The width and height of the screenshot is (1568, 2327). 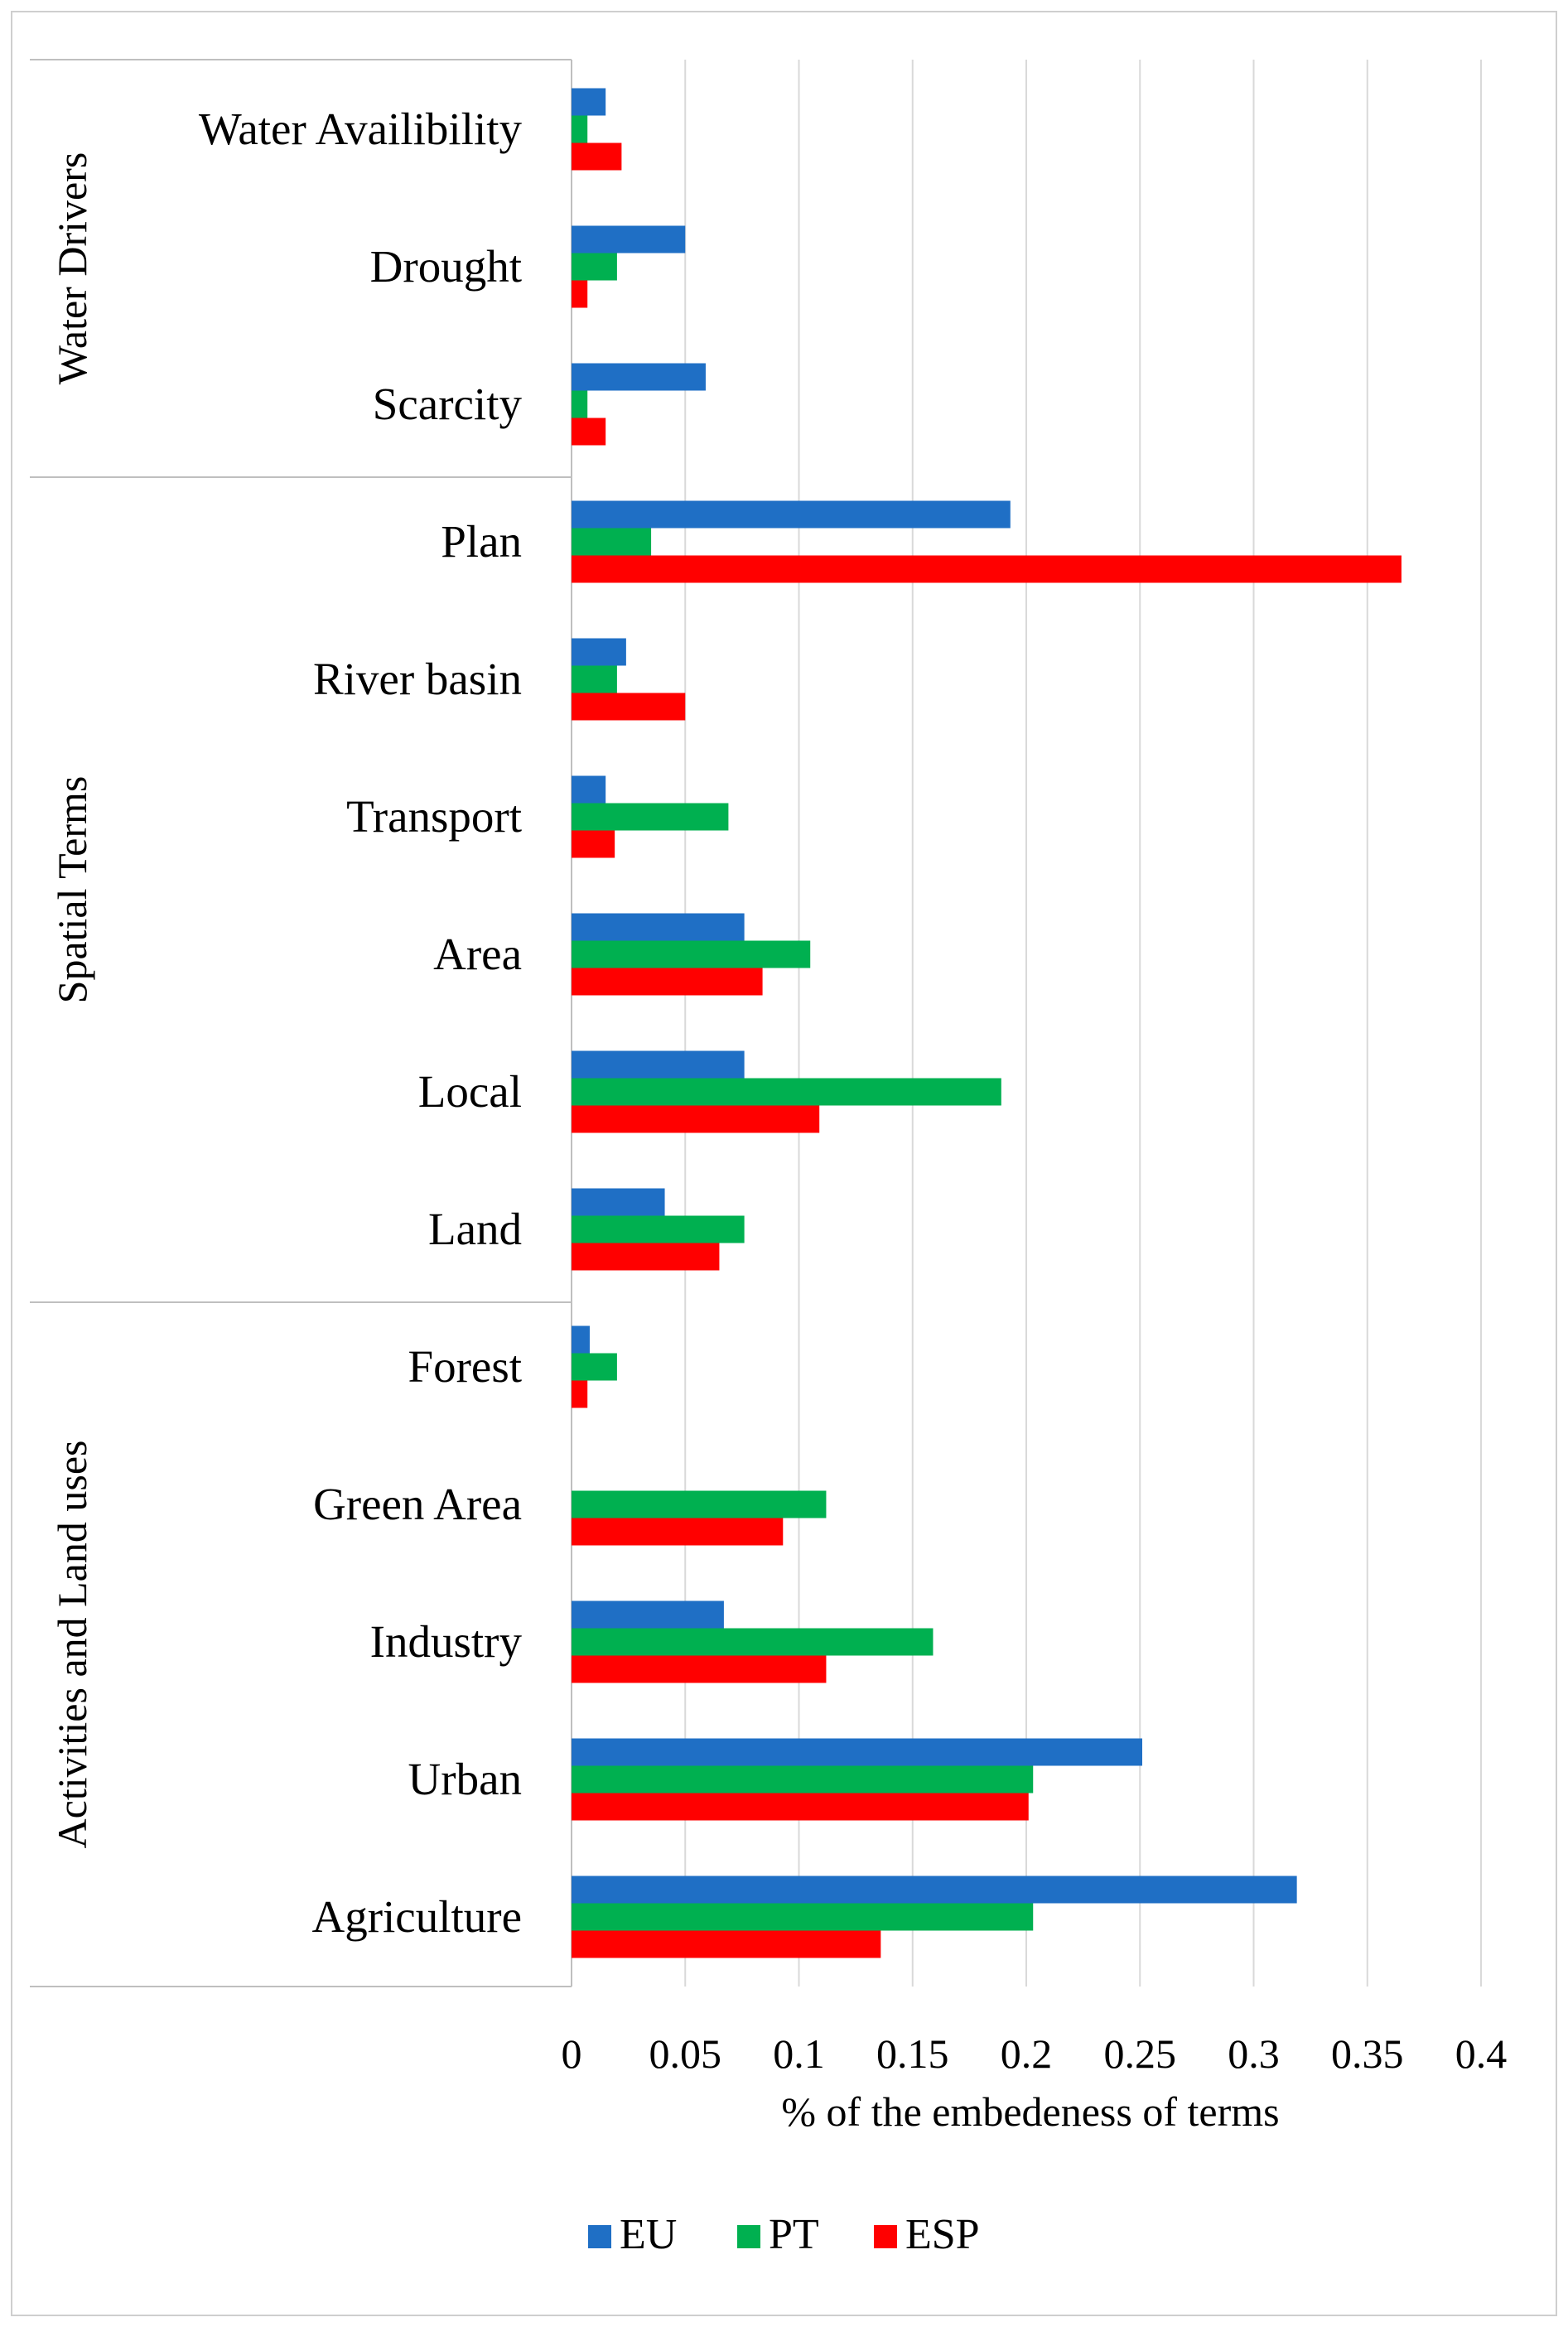 What do you see at coordinates (448, 404) in the screenshot?
I see `category-label-scarcity: Scarcity` at bounding box center [448, 404].